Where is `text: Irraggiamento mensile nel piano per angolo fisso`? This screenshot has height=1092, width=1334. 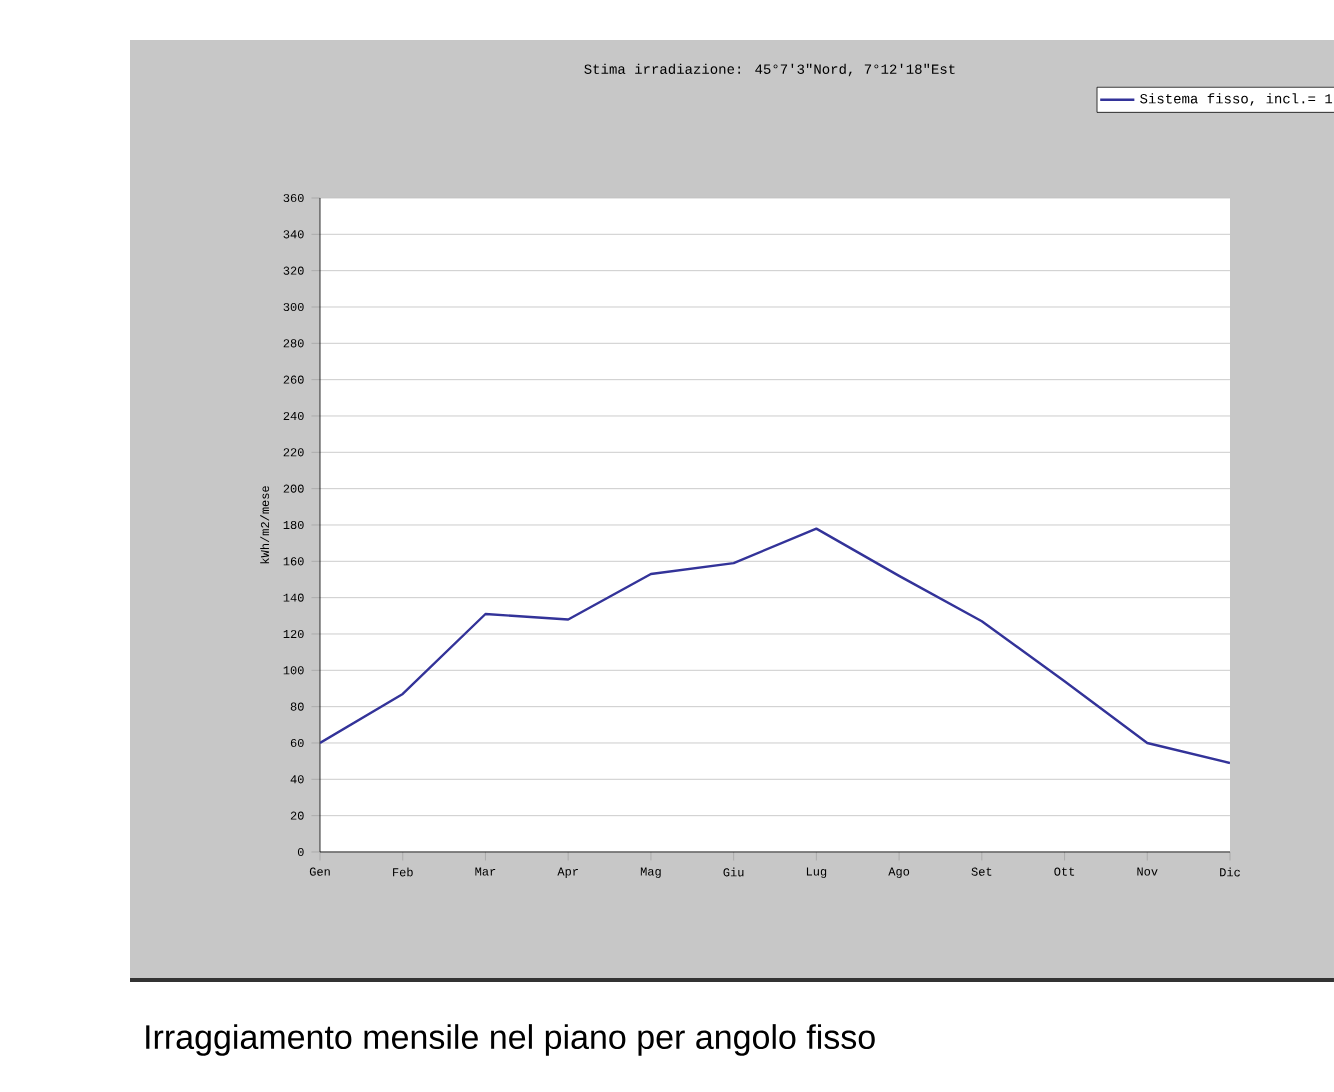
text: Irraggiamento mensile nel piano per angolo fisso is located at coordinates (510, 1040).